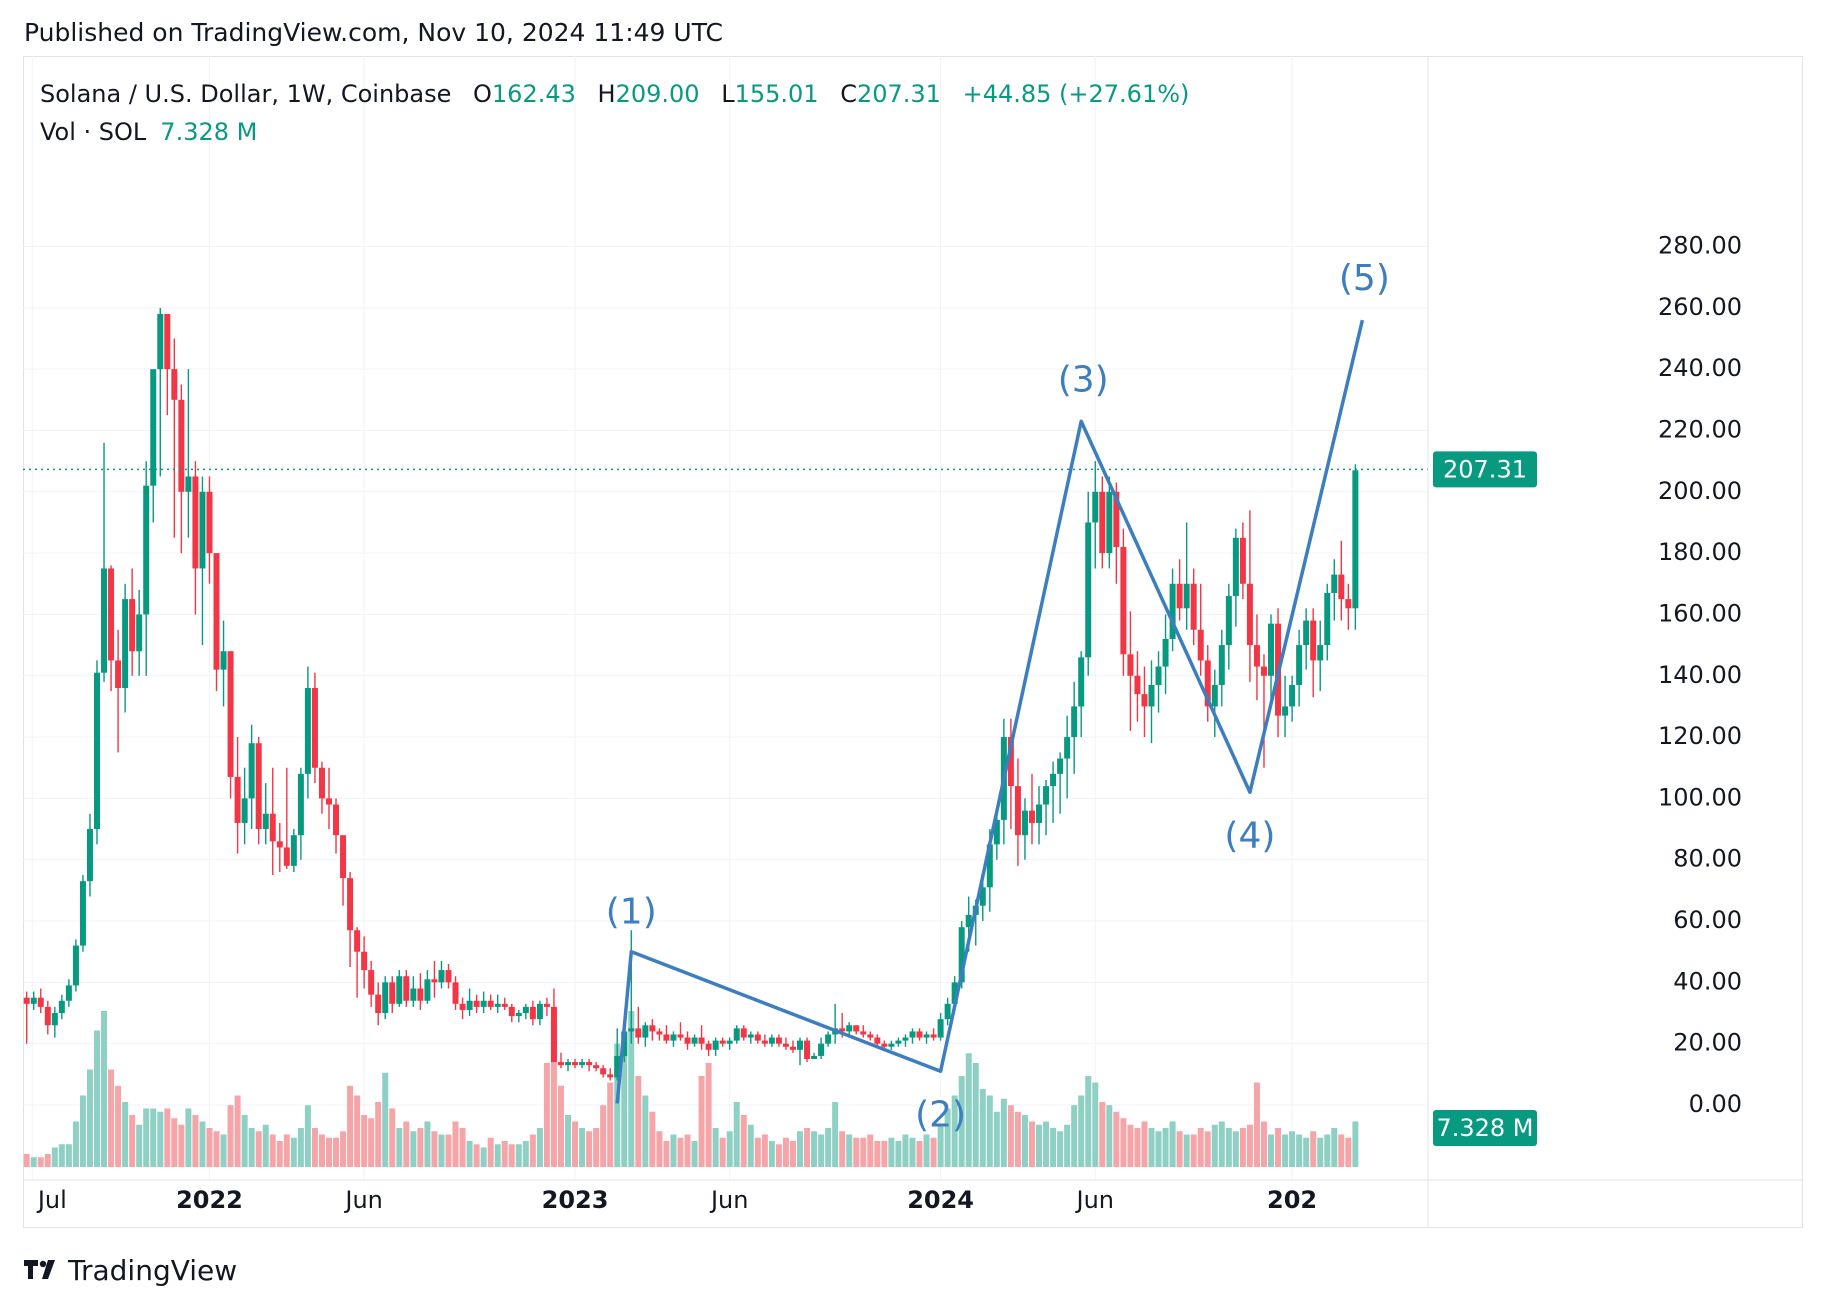 The width and height of the screenshot is (1825, 1304). I want to click on volume-label: Vol · SOL, so click(93, 132).